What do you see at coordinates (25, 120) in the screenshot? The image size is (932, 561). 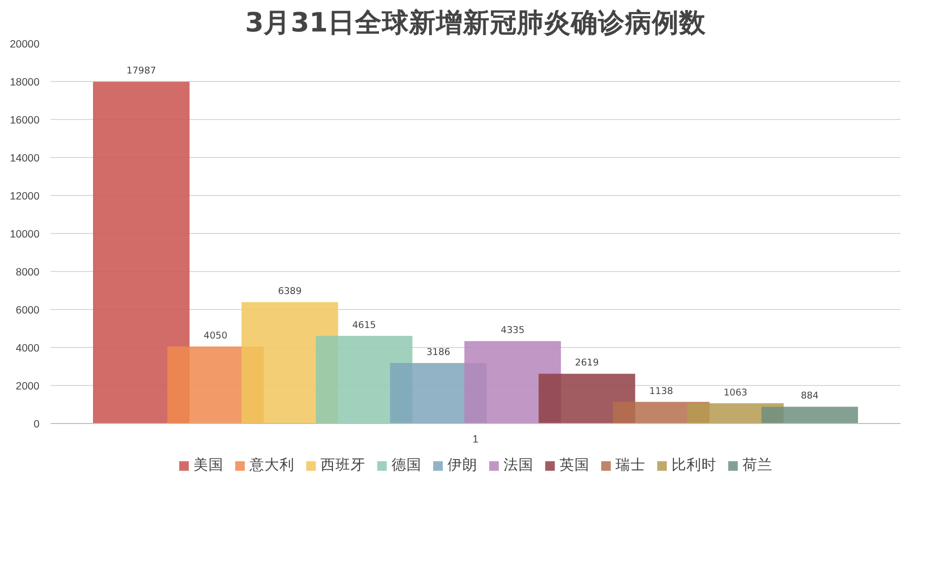 I see `y-tick-label: 16000` at bounding box center [25, 120].